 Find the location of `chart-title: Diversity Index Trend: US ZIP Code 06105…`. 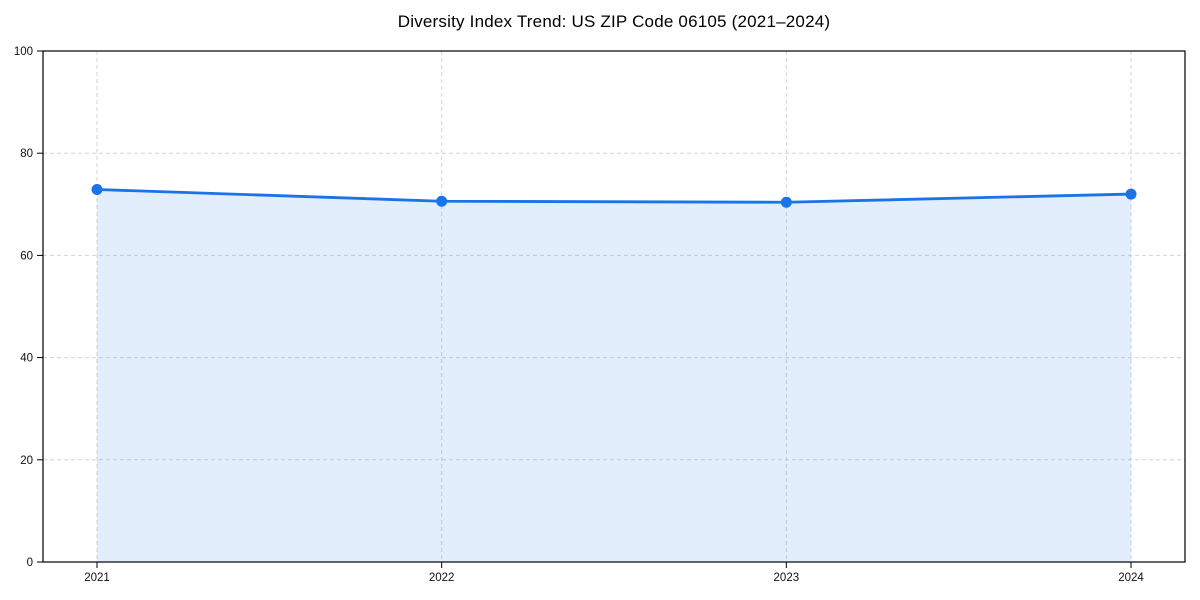

chart-title: Diversity Index Trend: US ZIP Code 06105… is located at coordinates (614, 21).